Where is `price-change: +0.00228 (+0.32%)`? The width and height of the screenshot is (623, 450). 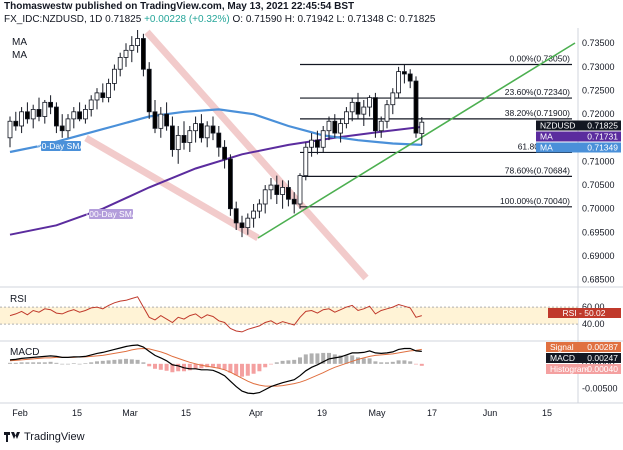 price-change: +0.00228 (+0.32%) is located at coordinates (187, 19).